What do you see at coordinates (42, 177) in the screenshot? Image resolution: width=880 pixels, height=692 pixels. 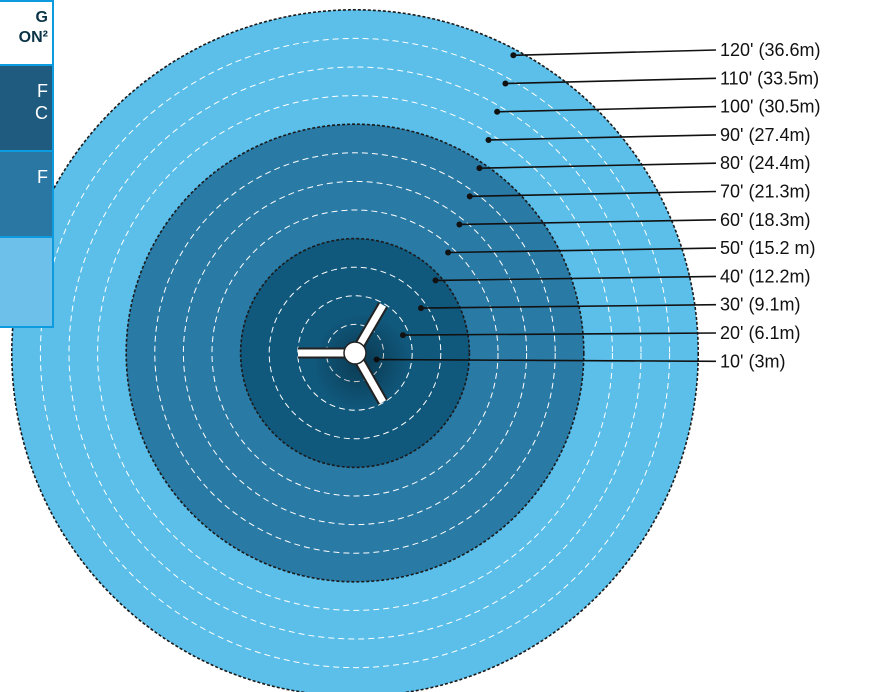 I see `legend-row-2-line1: F` at bounding box center [42, 177].